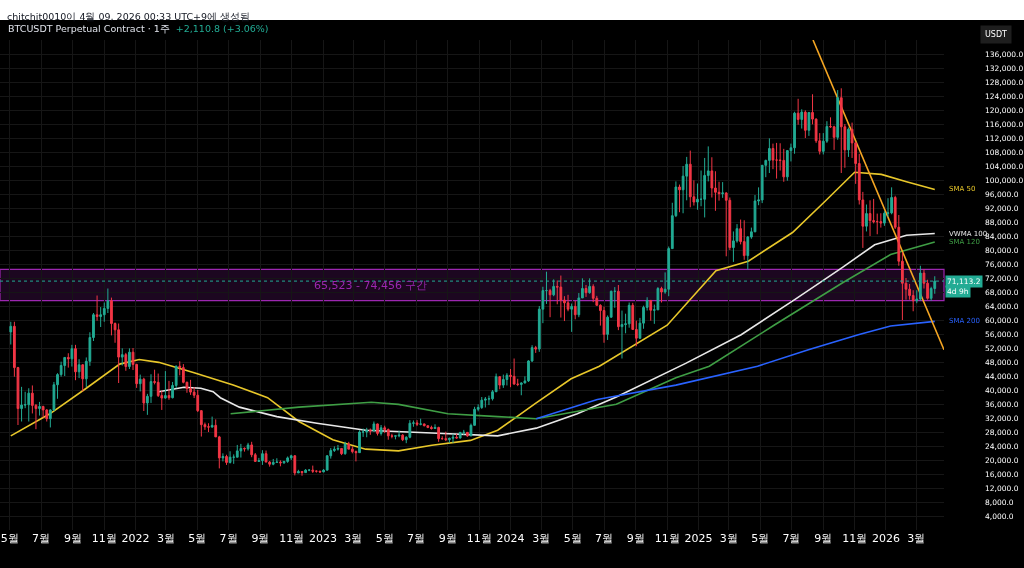 This screenshot has width=1024, height=568. I want to click on x-tick-label: 2022, so click(135, 538).